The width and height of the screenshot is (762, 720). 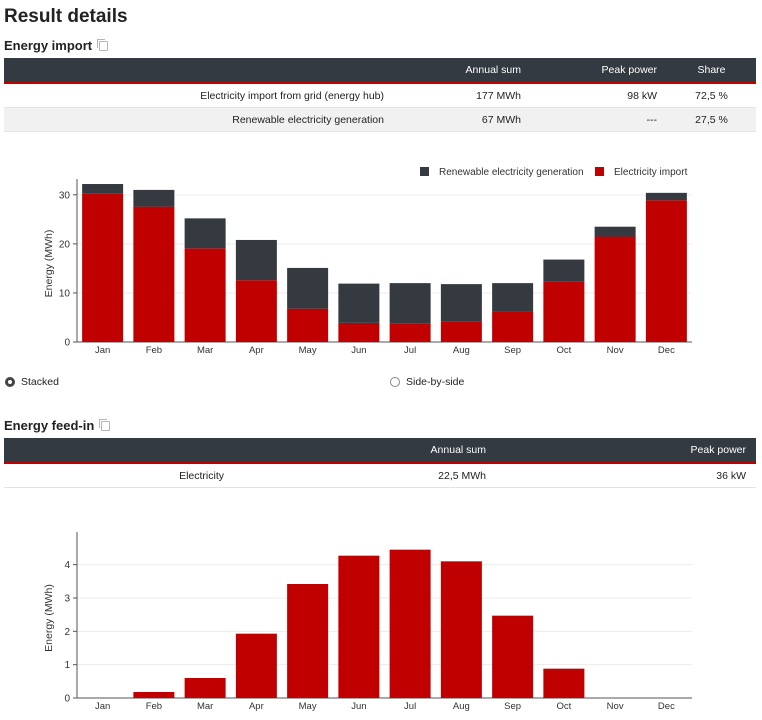 What do you see at coordinates (65, 195) in the screenshot?
I see `y-tick-label: 30` at bounding box center [65, 195].